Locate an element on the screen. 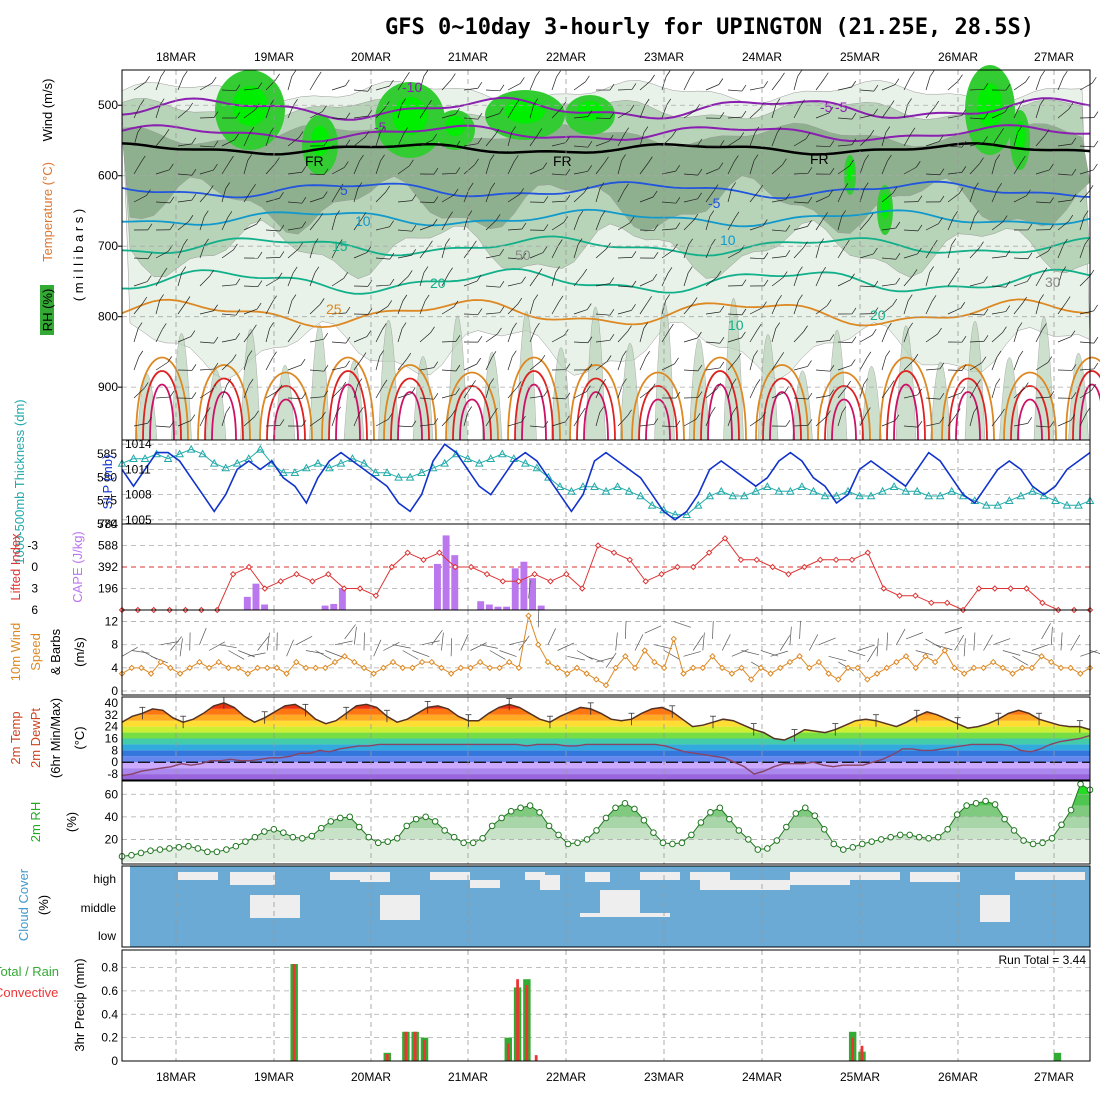 The width and height of the screenshot is (1100, 1100). rh-band is located at coordinates (606, 850).